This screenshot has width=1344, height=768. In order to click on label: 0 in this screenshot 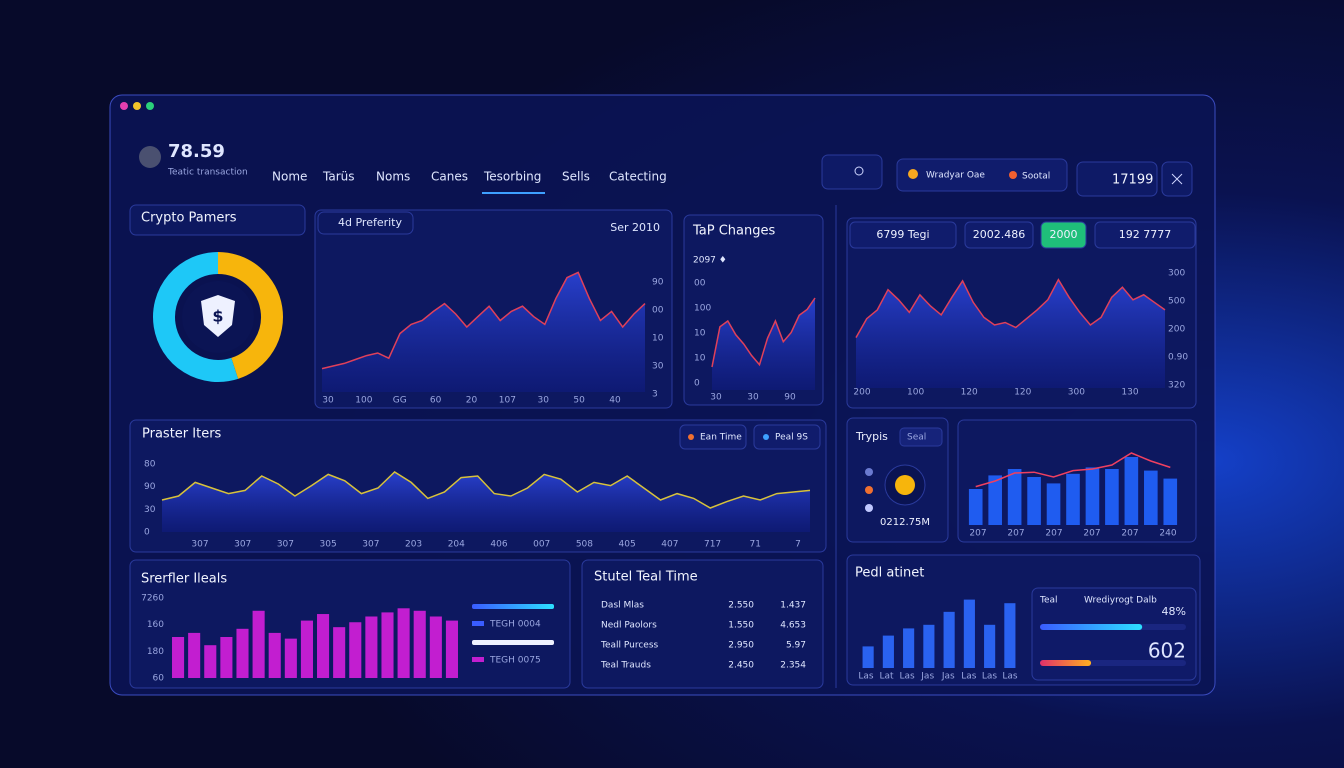, I will do `click(147, 533)`.